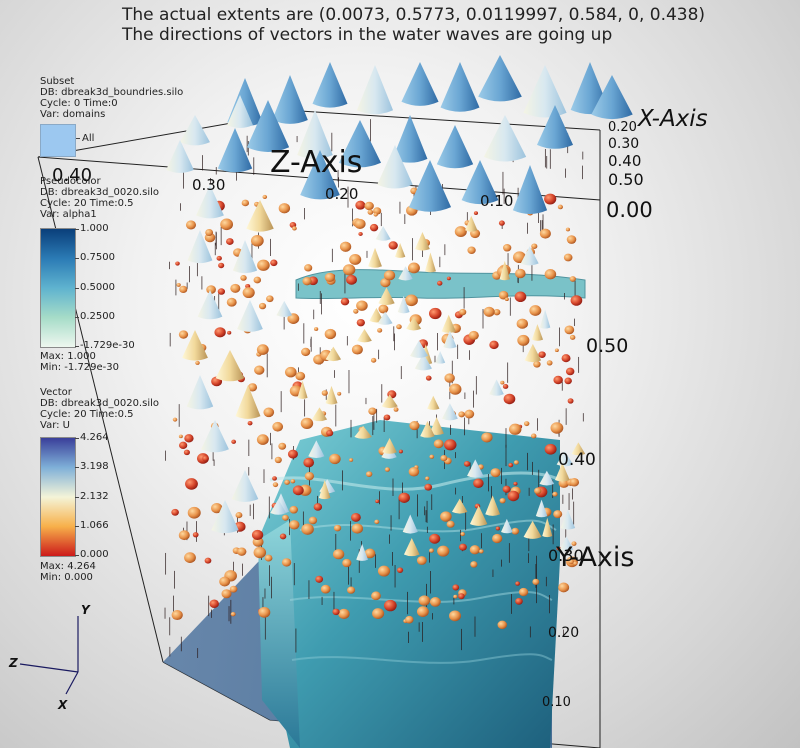  I want to click on vector-tick-0: 4.264, so click(94, 437).